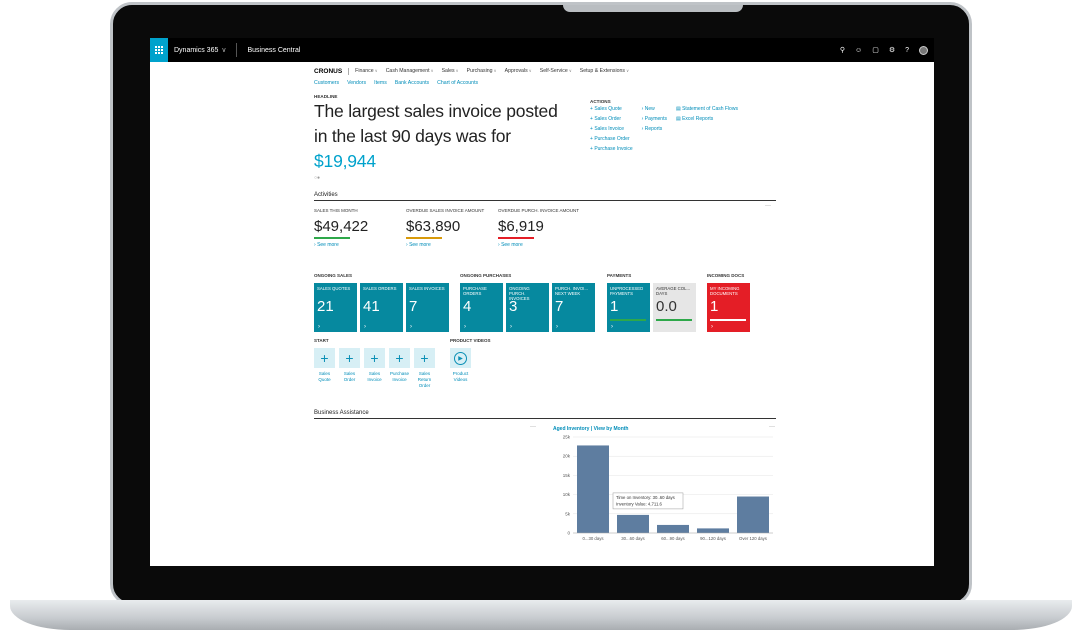  I want to click on help-icon: ?, so click(907, 50).